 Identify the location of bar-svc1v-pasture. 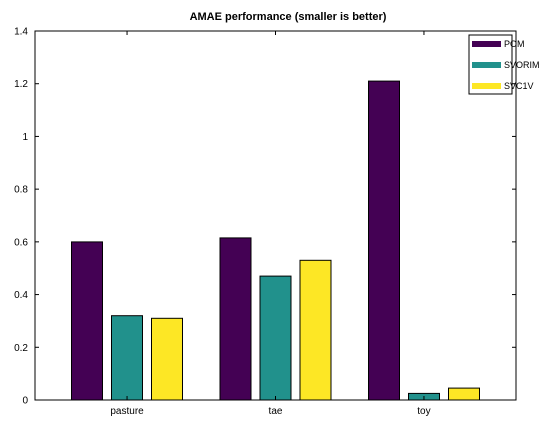
(167, 359).